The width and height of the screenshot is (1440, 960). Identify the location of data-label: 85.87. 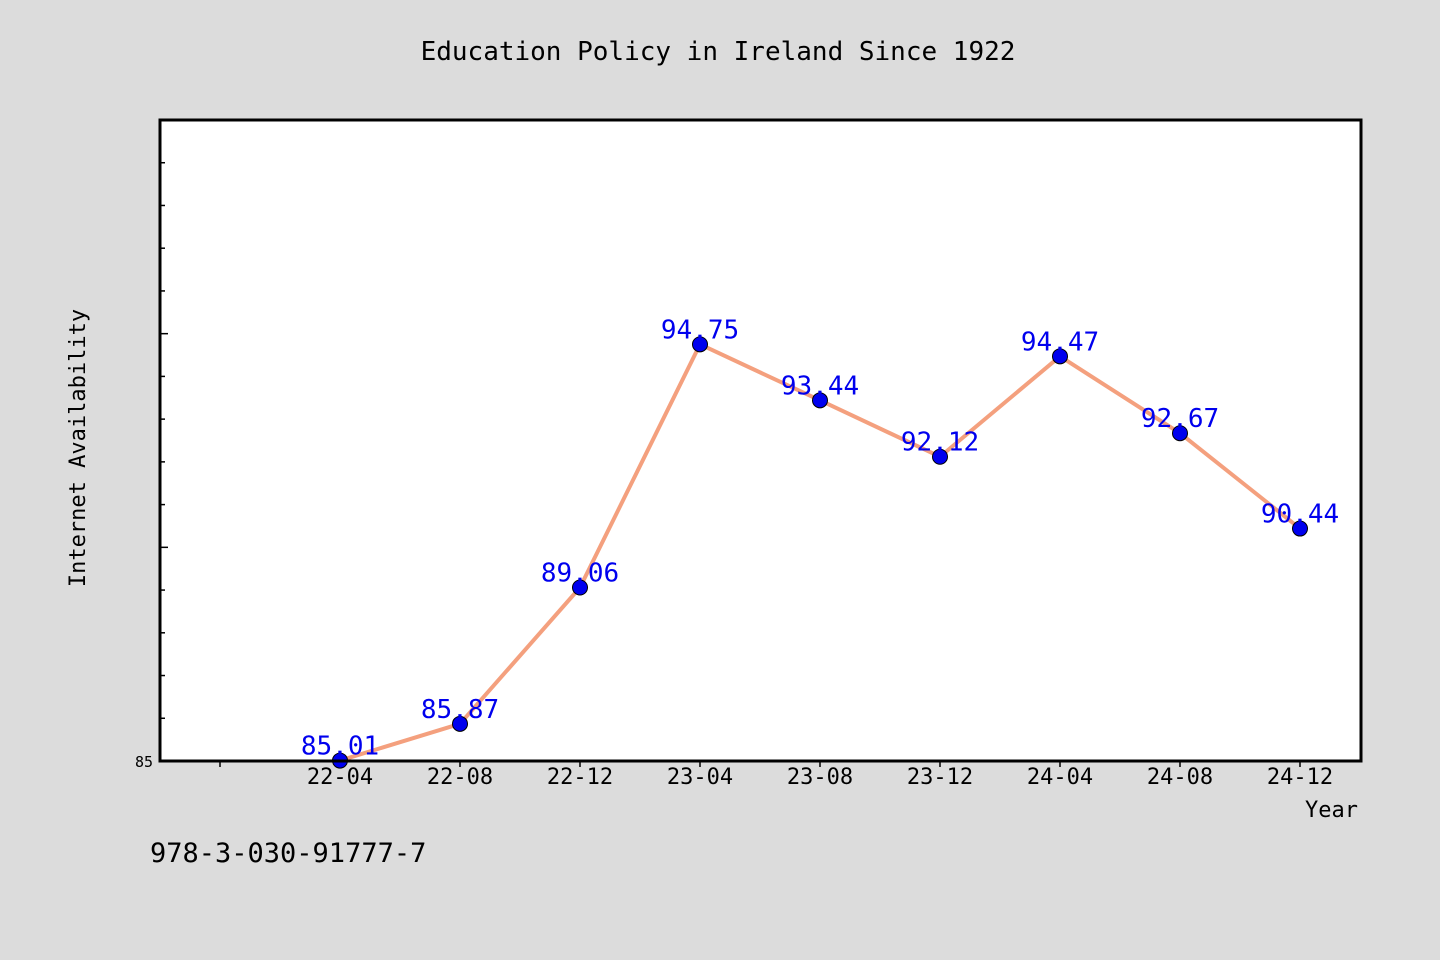
(460, 710).